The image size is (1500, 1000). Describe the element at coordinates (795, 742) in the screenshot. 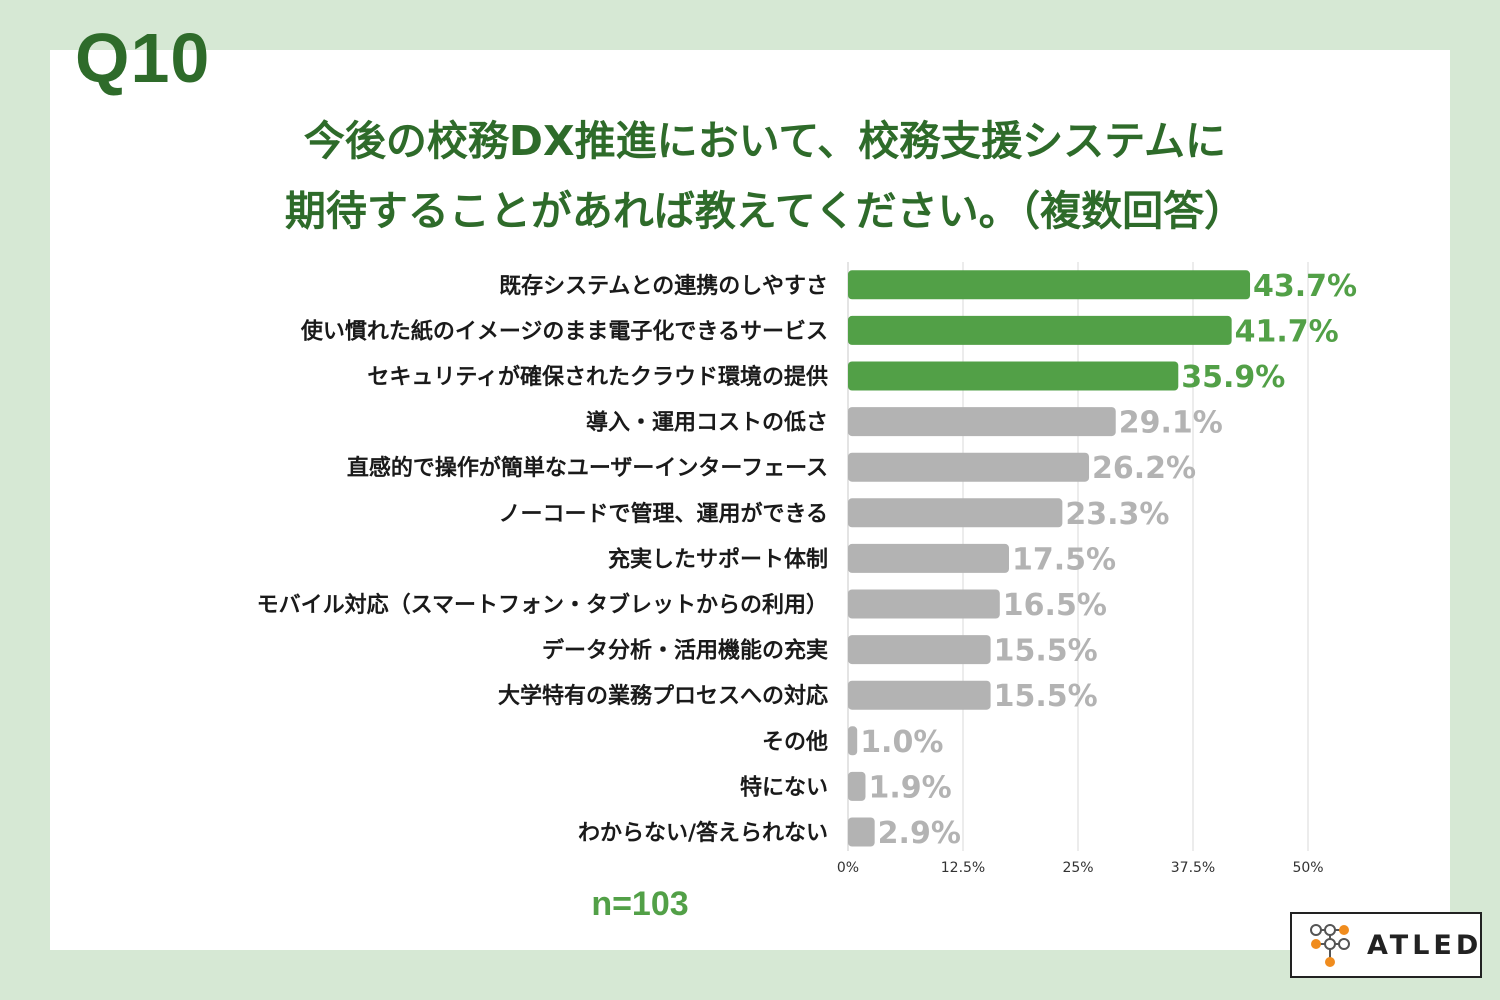

I see `category-label: その他` at that location.